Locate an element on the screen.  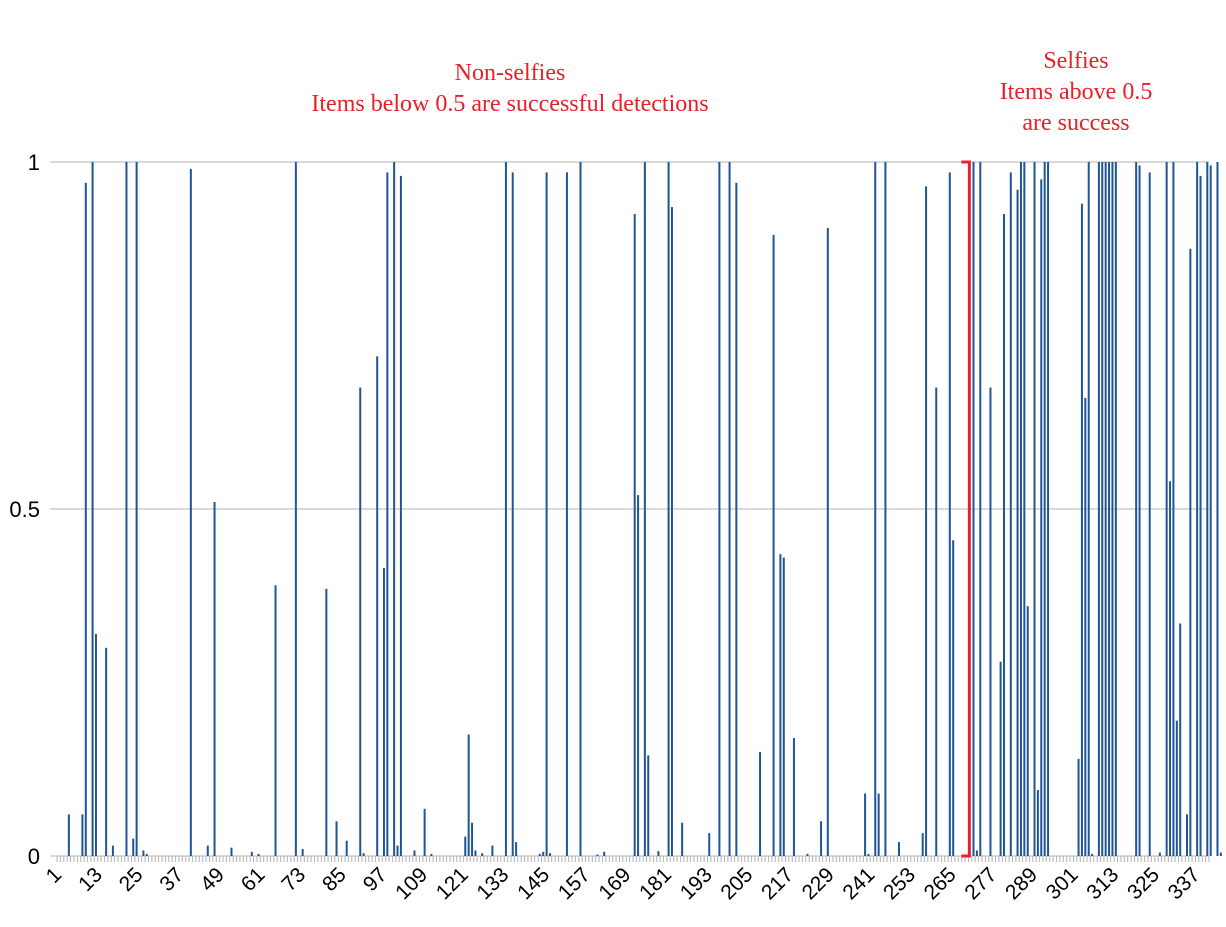
x-minor-ticks is located at coordinates (633, 859).